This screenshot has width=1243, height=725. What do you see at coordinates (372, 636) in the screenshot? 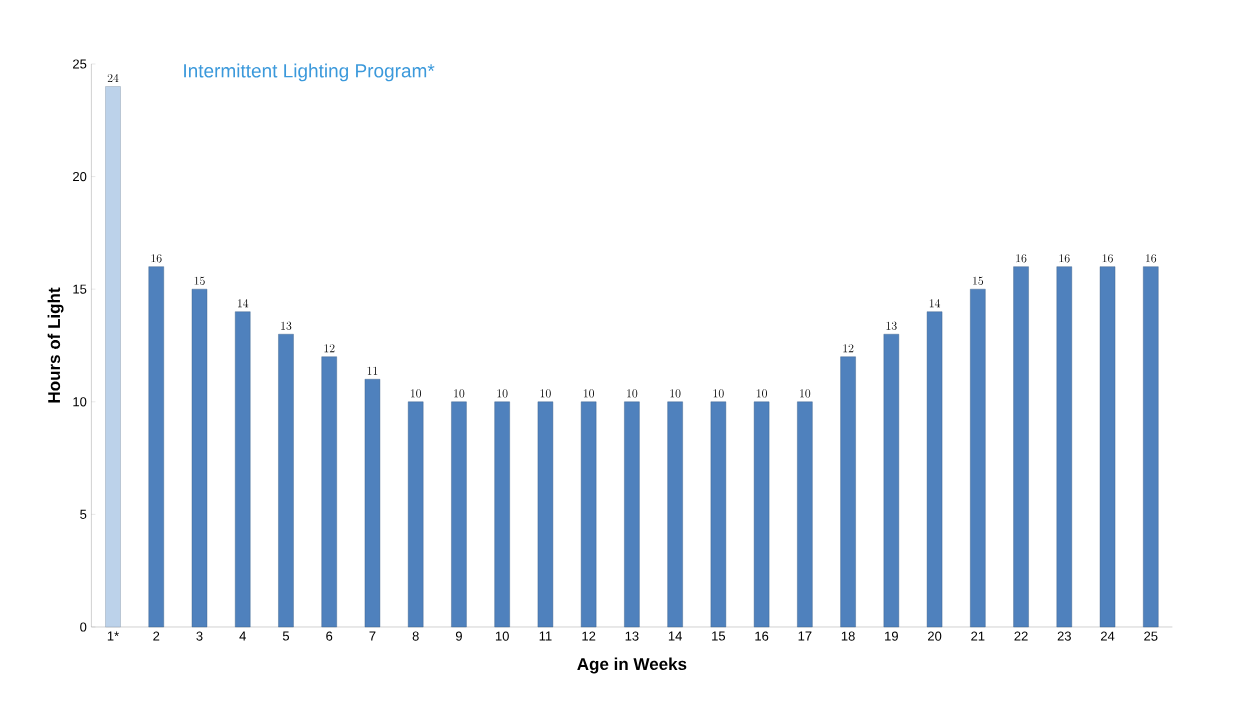
I see `x-tick-label: 7` at bounding box center [372, 636].